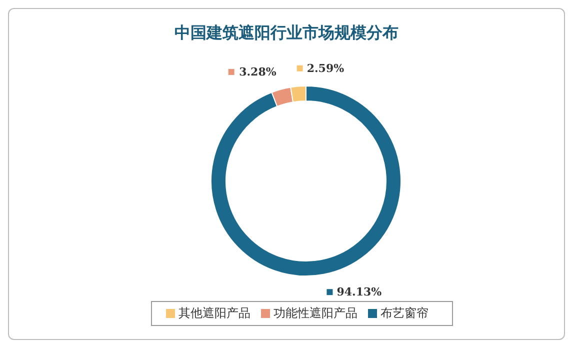  I want to click on chart-title: 中国建筑遮阳行业市场规模分布, so click(287, 33).